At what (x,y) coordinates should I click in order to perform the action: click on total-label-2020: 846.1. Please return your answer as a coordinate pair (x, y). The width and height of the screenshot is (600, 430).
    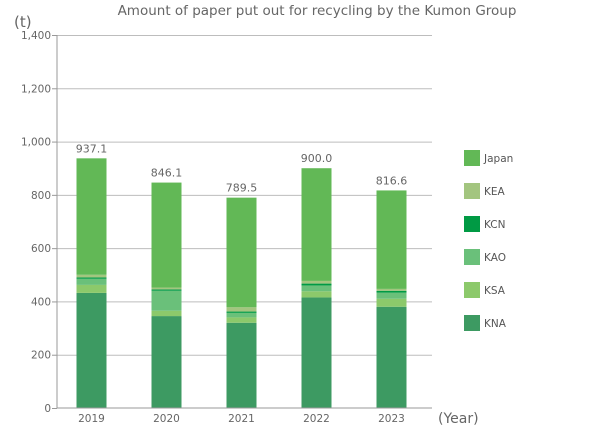
    Looking at the image, I should click on (167, 173).